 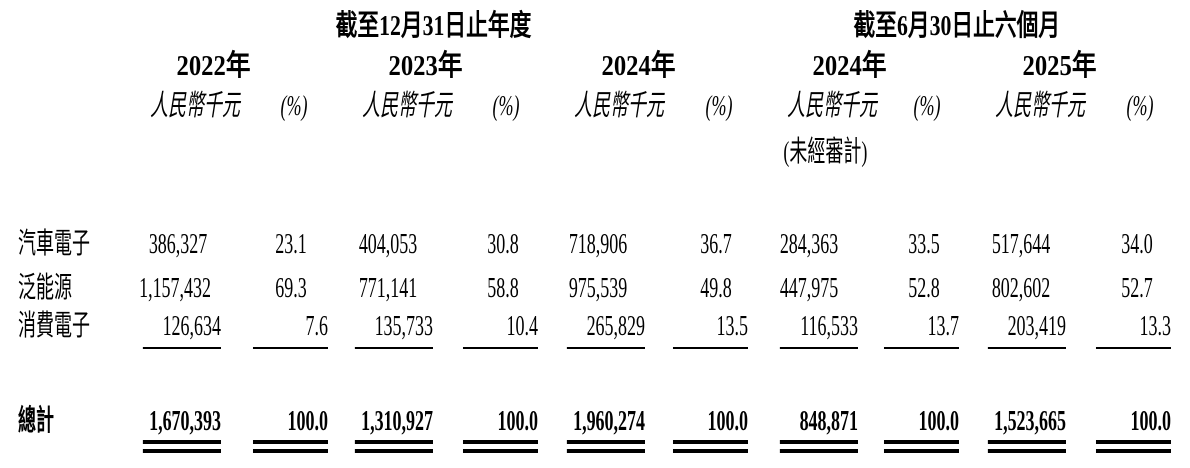 I want to click on percent-header: (%), so click(x=927, y=106).